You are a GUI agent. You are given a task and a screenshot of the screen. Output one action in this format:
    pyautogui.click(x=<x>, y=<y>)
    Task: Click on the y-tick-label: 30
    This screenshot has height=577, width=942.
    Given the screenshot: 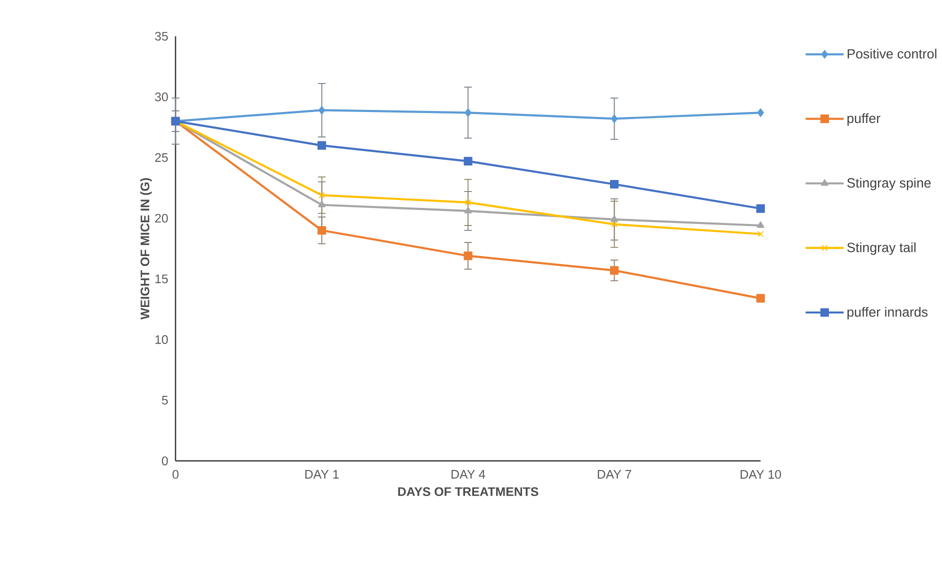 What is the action you would take?
    pyautogui.click(x=161, y=97)
    